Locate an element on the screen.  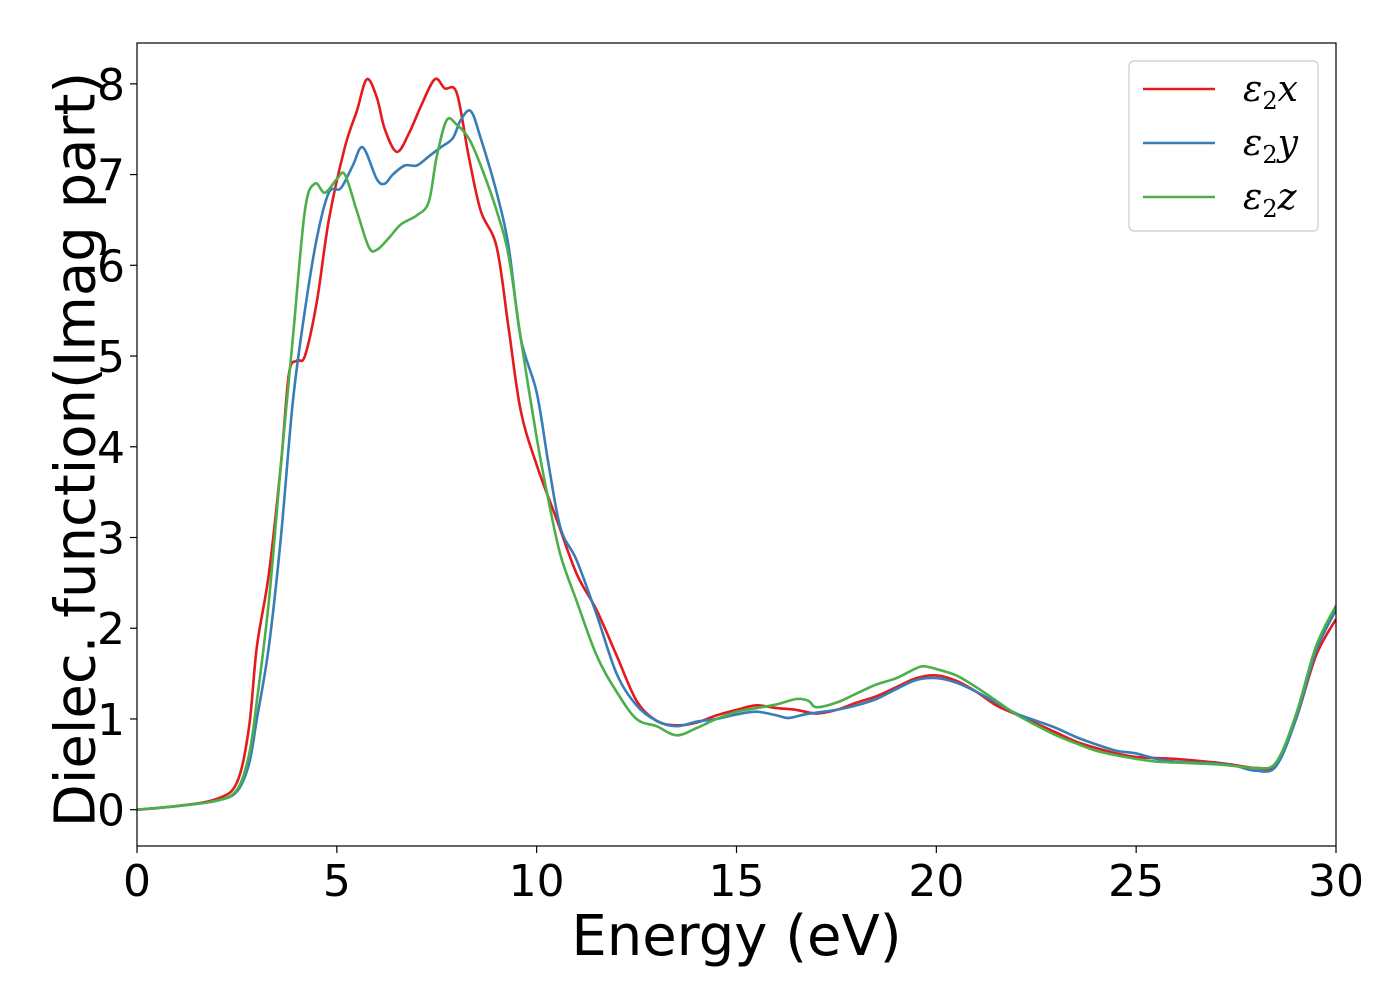
y-tick-label: 3 is located at coordinates (111, 539).